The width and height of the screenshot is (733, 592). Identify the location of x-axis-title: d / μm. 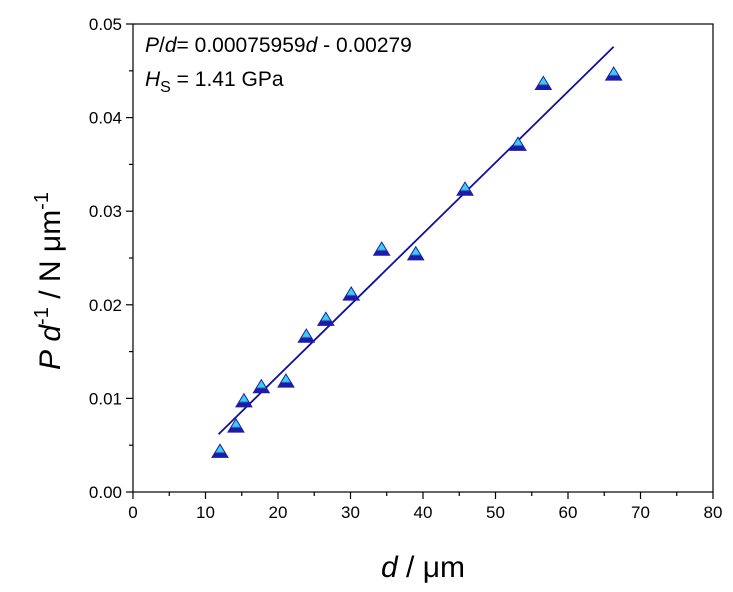
(423, 567).